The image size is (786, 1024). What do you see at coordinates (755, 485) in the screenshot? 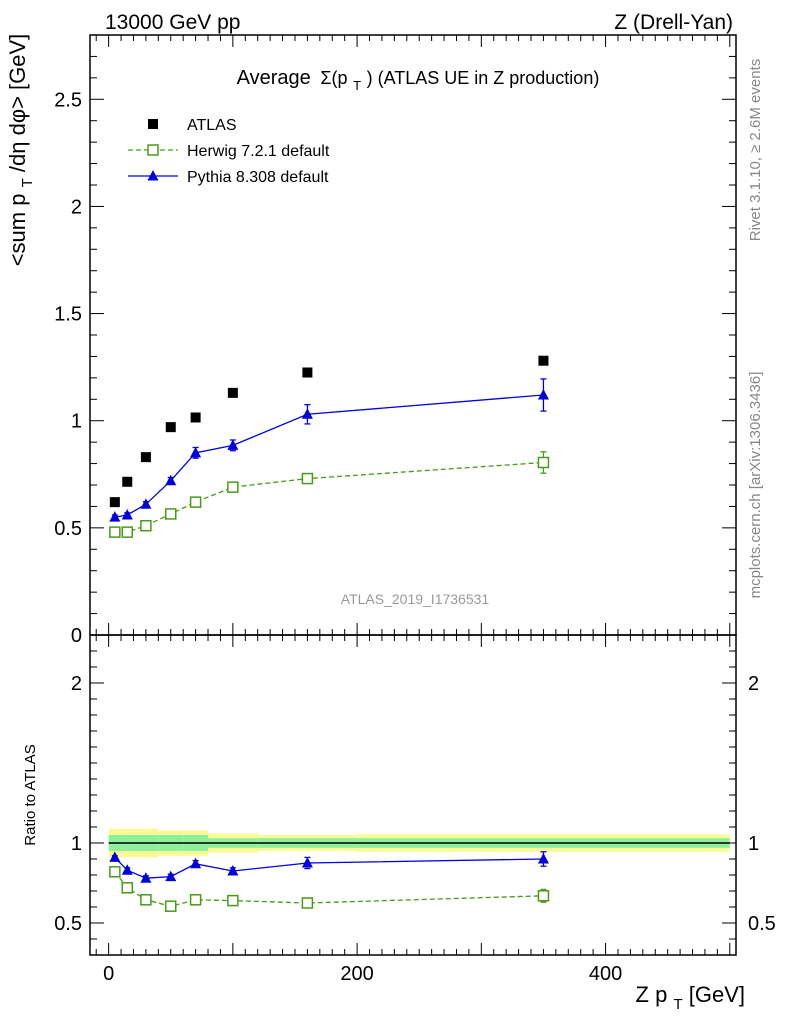
I see `mcplots-label: mcplots.cern.ch [arXiv:1306.3436]` at bounding box center [755, 485].